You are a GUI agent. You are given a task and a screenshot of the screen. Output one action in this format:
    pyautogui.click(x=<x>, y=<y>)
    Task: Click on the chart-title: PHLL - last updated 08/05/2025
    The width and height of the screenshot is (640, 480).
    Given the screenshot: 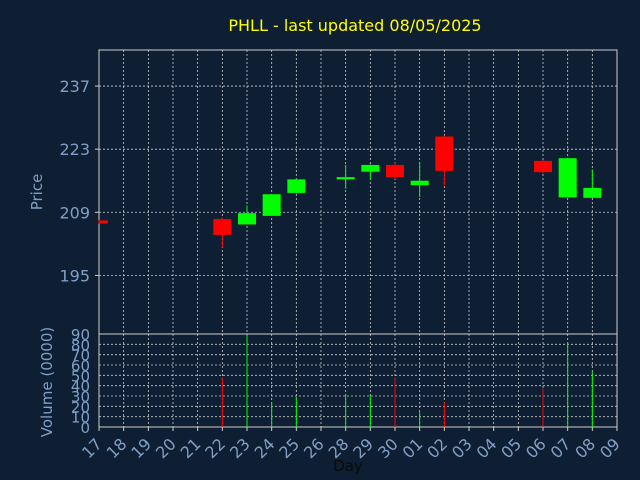 What is the action you would take?
    pyautogui.click(x=354, y=25)
    